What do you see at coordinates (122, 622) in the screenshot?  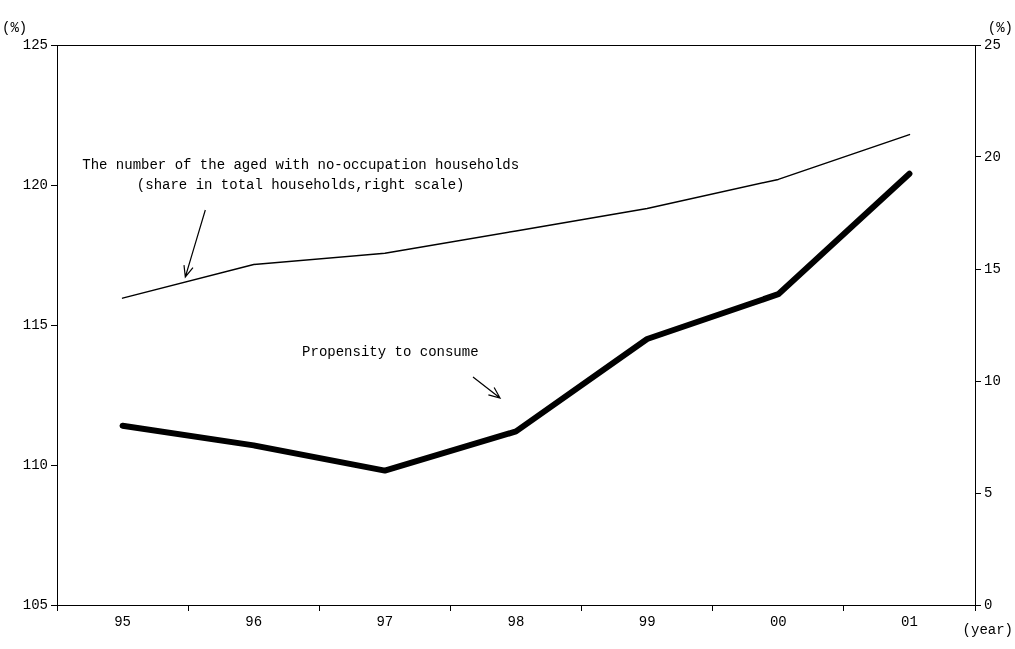 I see `x-tick-label: 95` at bounding box center [122, 622].